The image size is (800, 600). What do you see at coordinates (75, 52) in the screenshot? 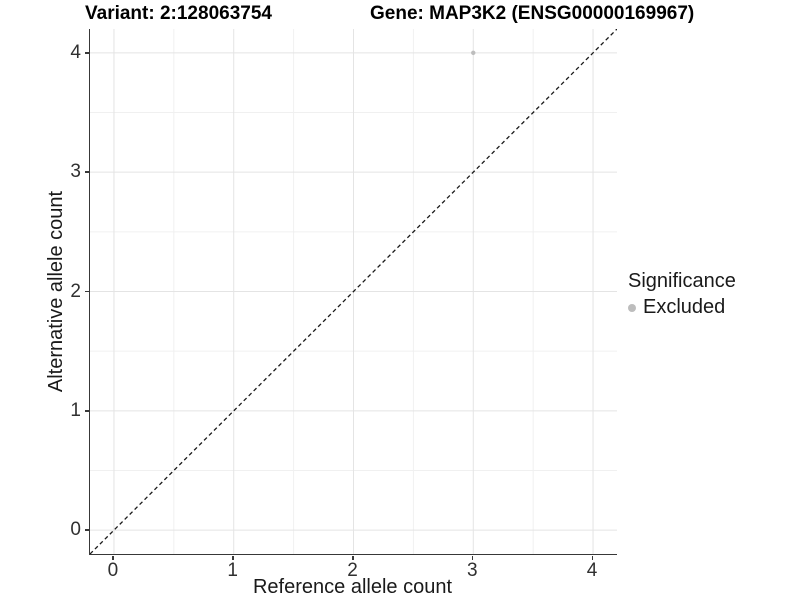
I see `y-tick-label: 4` at bounding box center [75, 52].